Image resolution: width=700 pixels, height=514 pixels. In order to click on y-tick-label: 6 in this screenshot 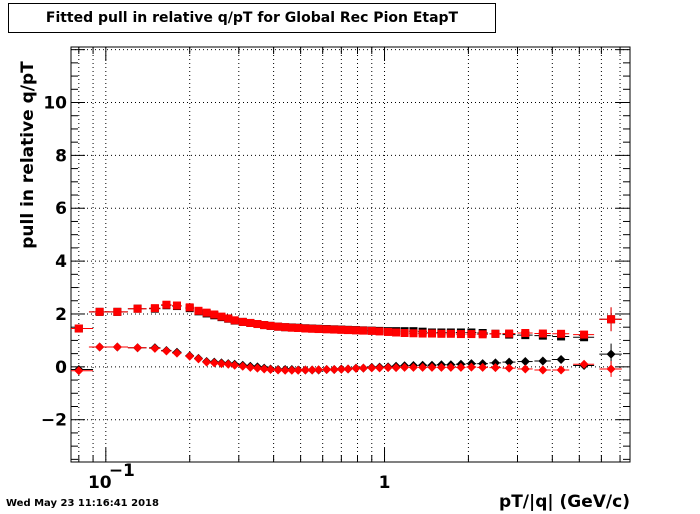, I will do `click(61, 209)`.